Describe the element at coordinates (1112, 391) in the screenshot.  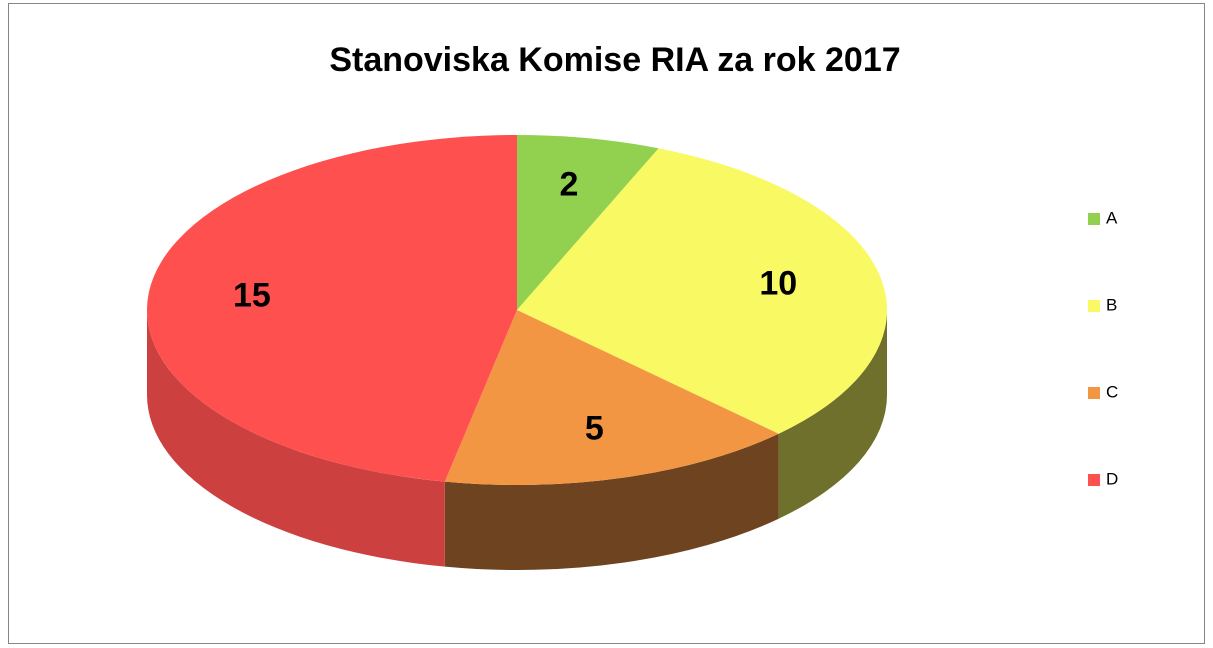
I see `legend-label: C` at that location.